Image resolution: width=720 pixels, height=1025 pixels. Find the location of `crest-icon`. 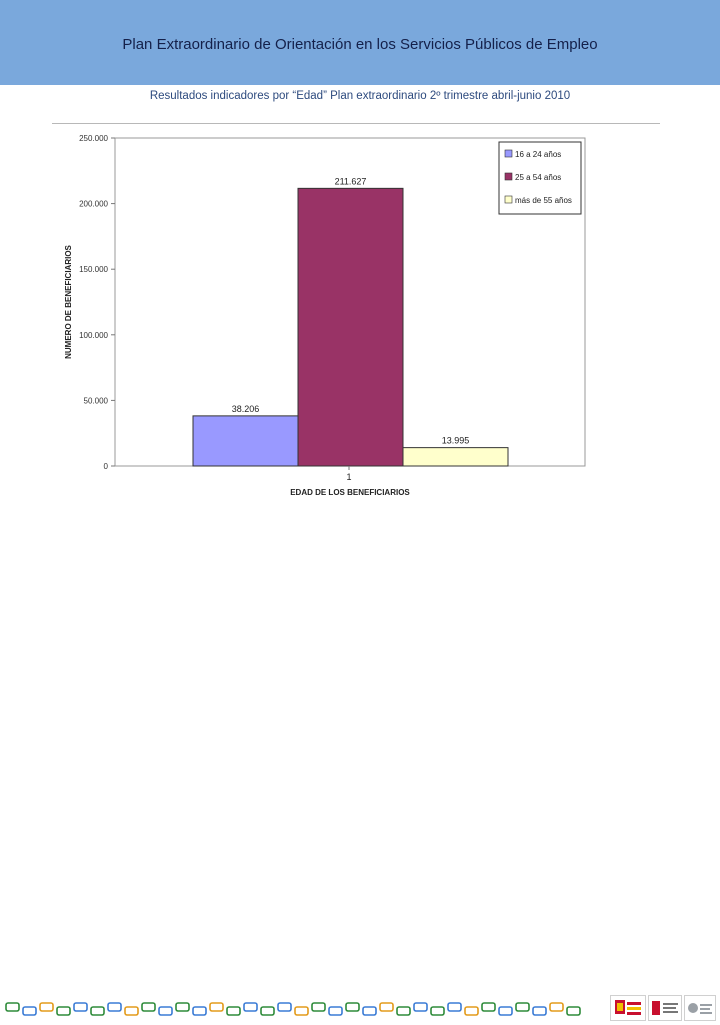

crest-icon is located at coordinates (628, 1007).